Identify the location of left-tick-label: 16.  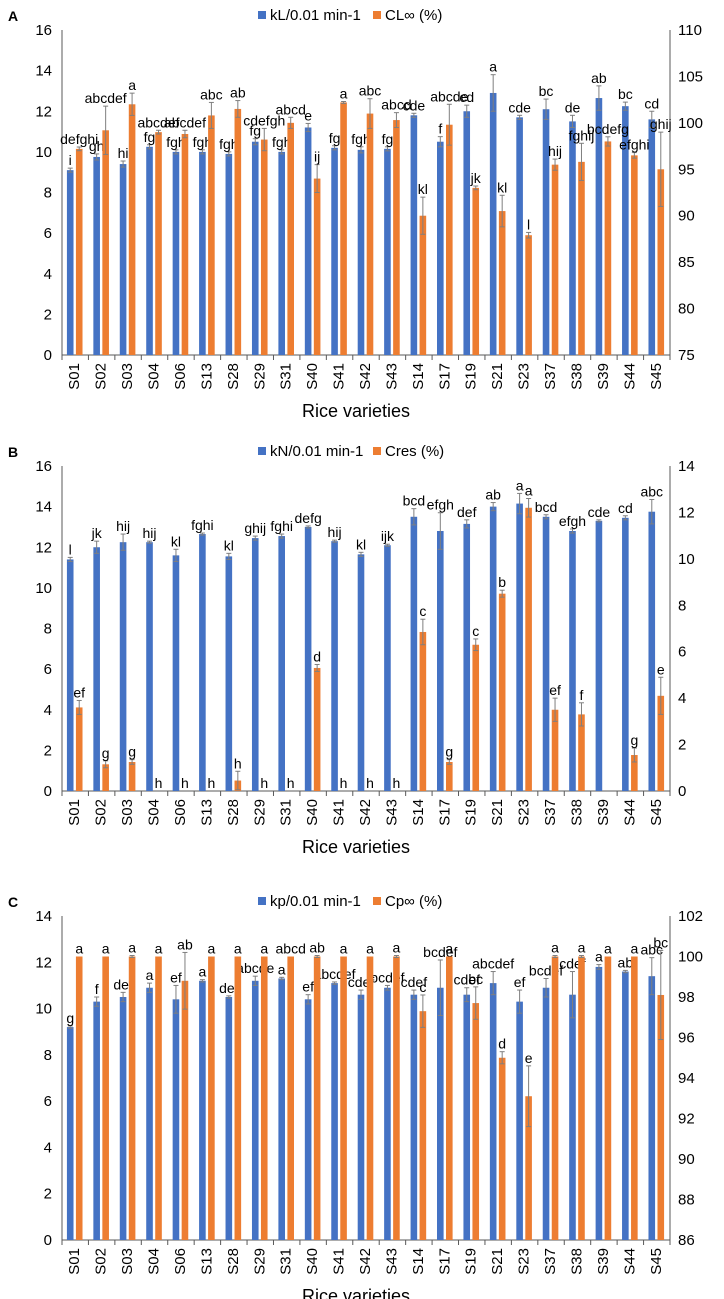
(43, 466).